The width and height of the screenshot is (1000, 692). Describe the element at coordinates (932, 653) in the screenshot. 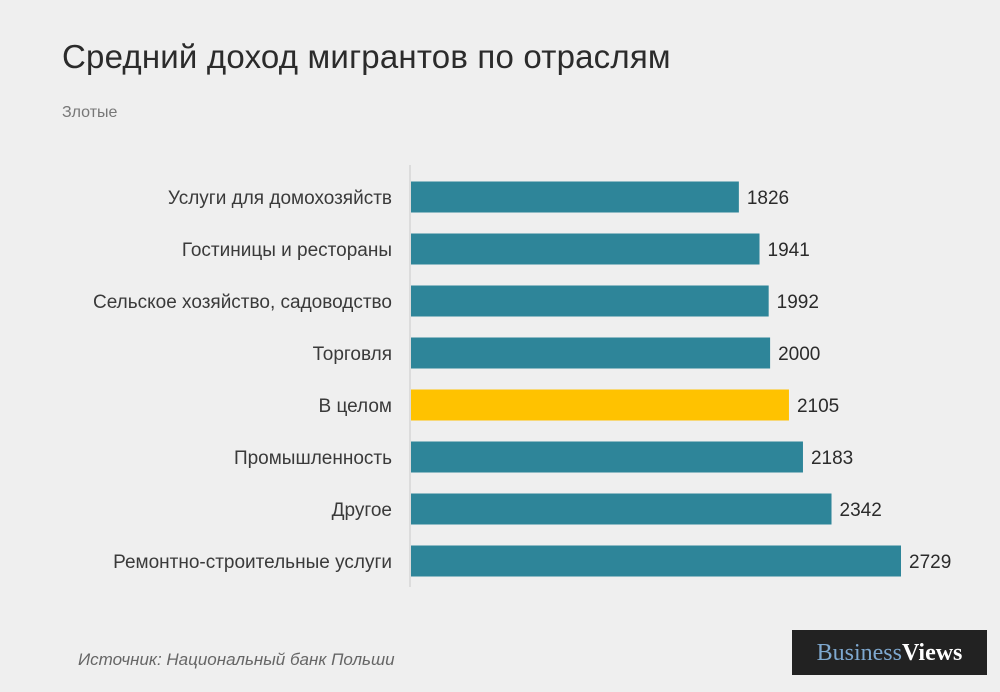

I see `logo-text-views: Views` at that location.